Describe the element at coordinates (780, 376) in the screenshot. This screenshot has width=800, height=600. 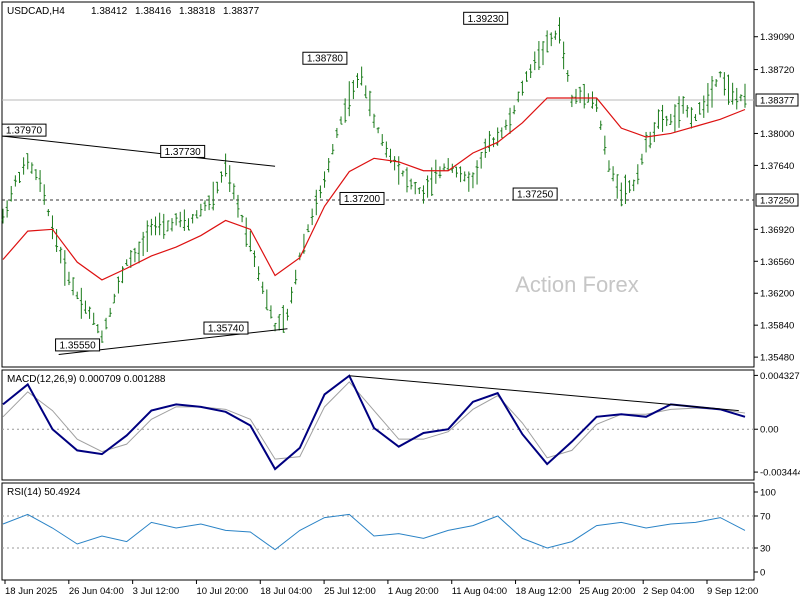
I see `y-tick-label: 0.004327` at that location.